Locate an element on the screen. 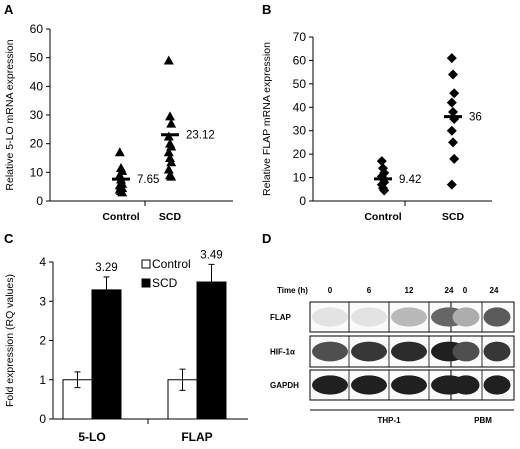 The image size is (520, 449). panel-label-B: B is located at coordinates (266, 9).